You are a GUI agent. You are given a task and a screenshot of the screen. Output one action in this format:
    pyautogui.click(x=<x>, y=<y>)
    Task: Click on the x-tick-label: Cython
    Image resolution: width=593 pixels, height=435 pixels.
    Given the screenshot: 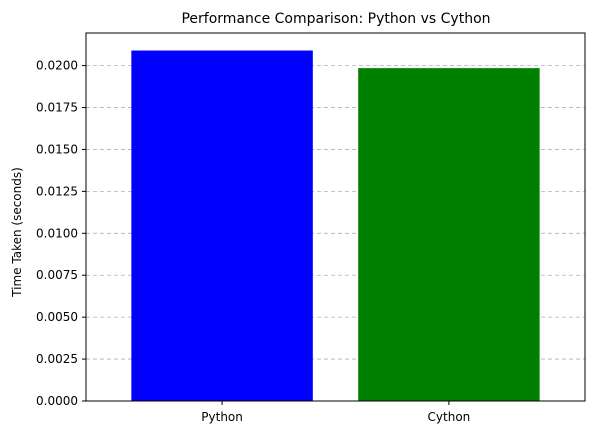 What is the action you would take?
    pyautogui.click(x=449, y=417)
    